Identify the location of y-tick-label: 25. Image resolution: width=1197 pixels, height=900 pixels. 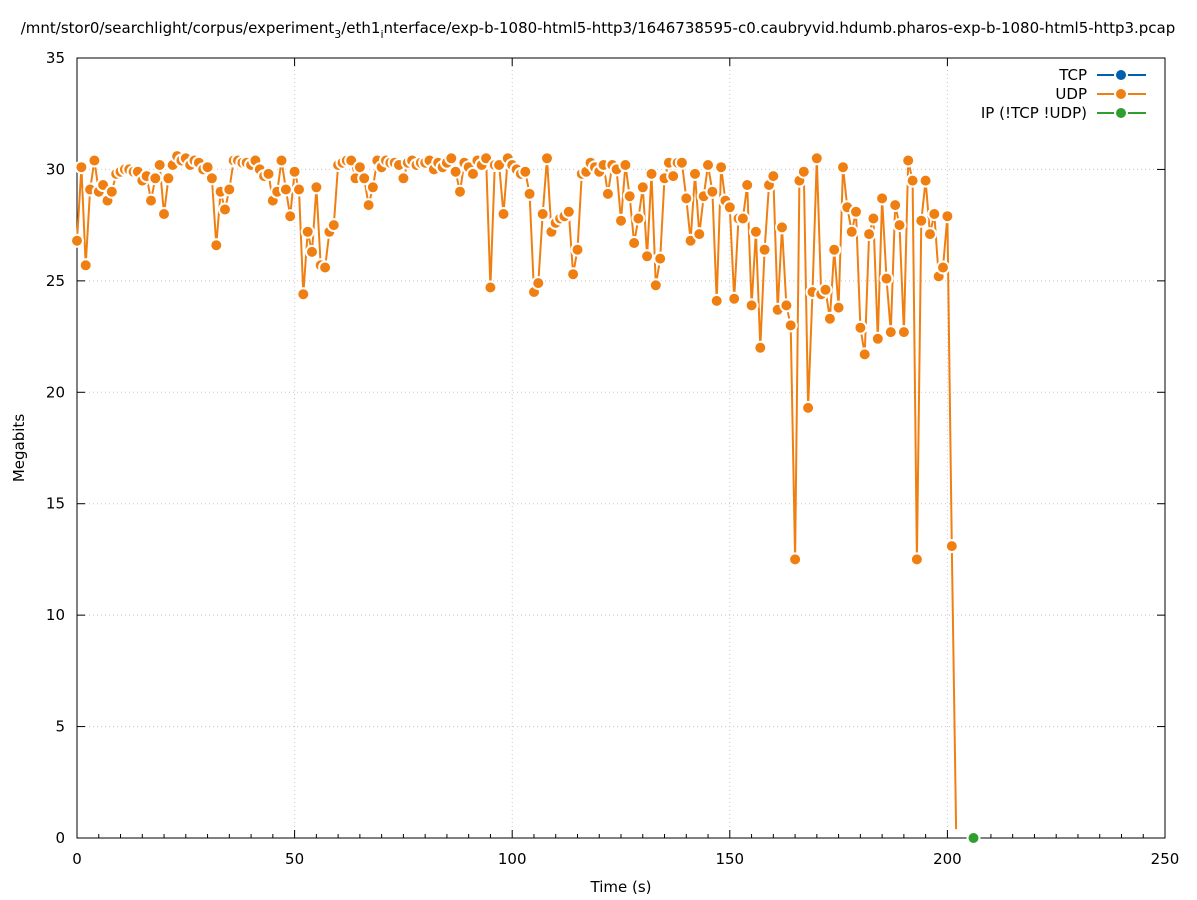
(55, 281).